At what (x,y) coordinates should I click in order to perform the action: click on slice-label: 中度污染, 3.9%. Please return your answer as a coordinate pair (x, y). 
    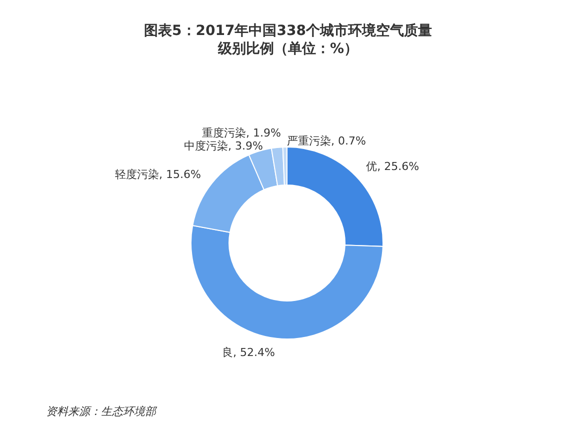
    Looking at the image, I should click on (223, 146).